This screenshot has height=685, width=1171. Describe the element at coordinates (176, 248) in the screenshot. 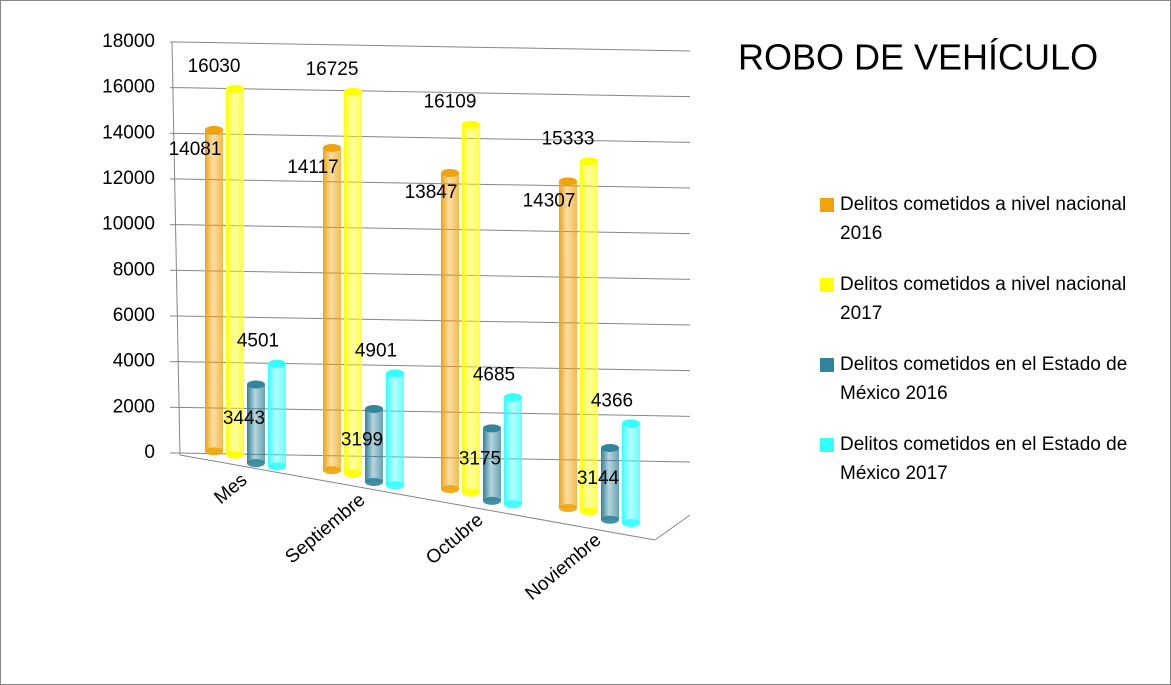

I see `y-axis` at that location.